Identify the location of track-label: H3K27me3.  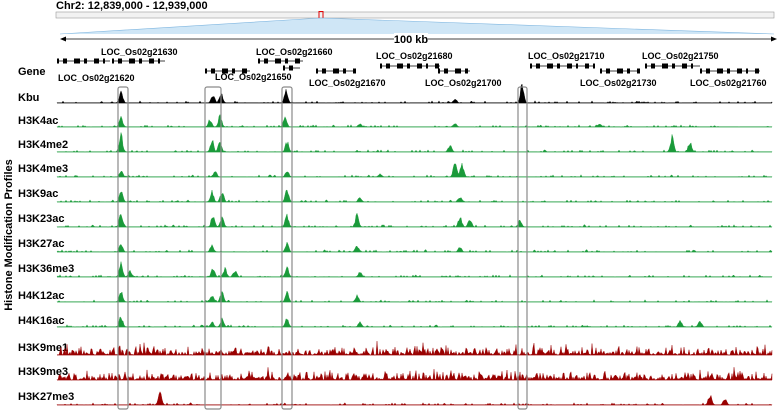
(46, 397).